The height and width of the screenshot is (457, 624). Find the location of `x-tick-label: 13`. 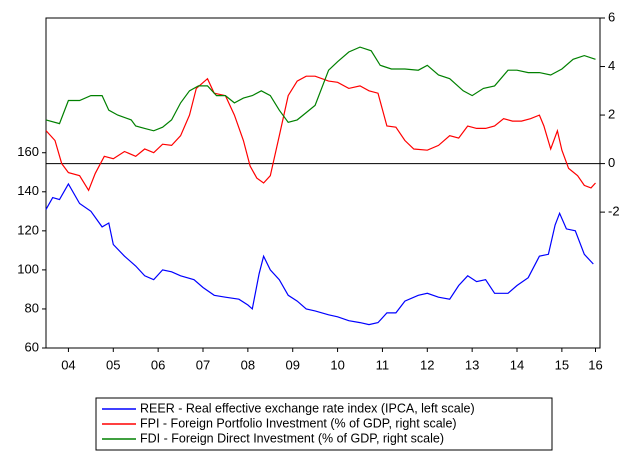

x-tick-label: 13 is located at coordinates (472, 364).